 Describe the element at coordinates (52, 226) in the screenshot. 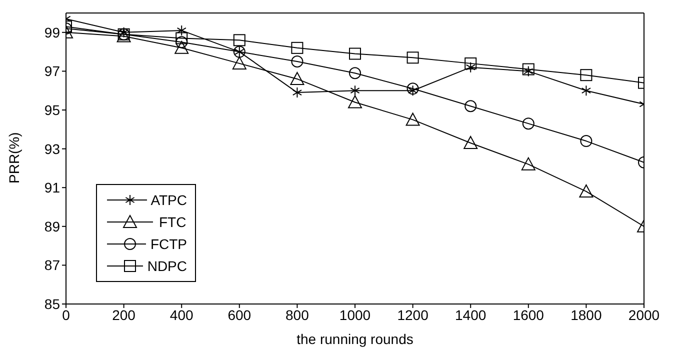

I see `y-tick-label: 89` at that location.